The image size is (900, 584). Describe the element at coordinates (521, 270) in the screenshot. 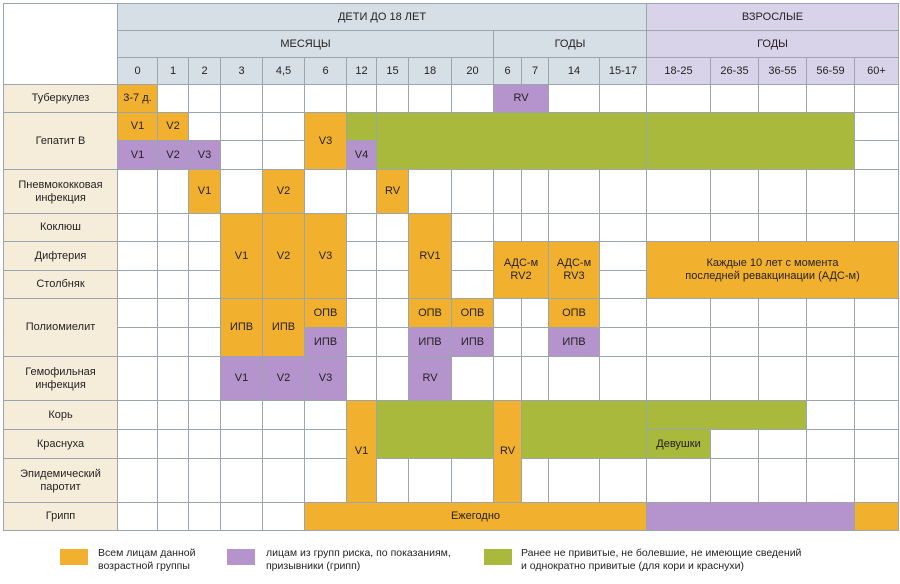

I see `vaccination-block-orange: АДС-м RV2` at that location.